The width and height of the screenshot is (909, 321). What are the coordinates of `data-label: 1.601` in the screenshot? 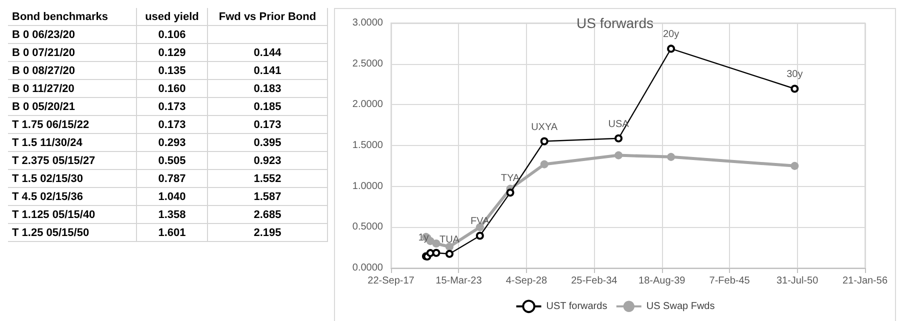 It's located at (172, 233).